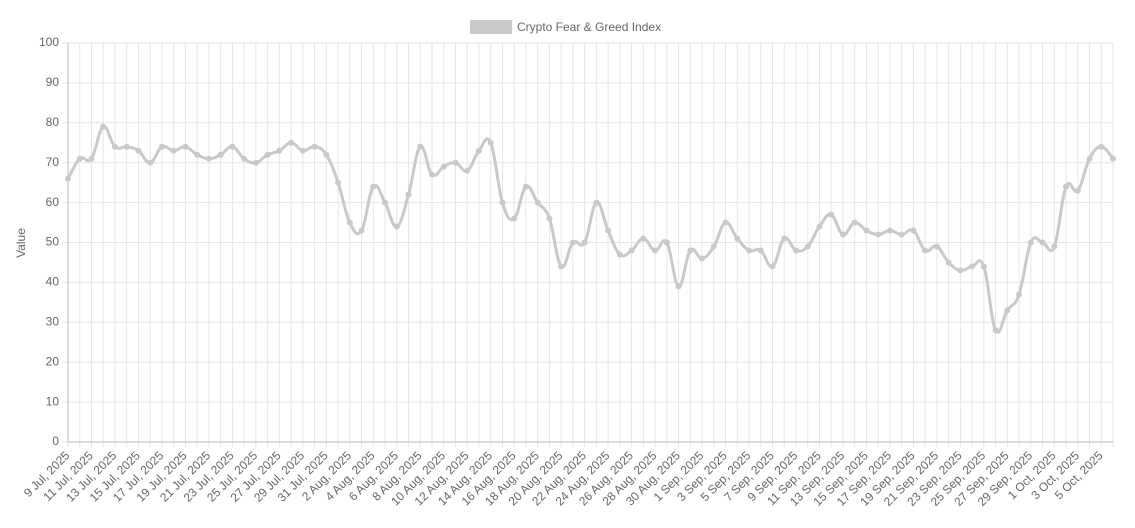  Describe the element at coordinates (53, 282) in the screenshot. I see `y-tick-label: 40` at that location.